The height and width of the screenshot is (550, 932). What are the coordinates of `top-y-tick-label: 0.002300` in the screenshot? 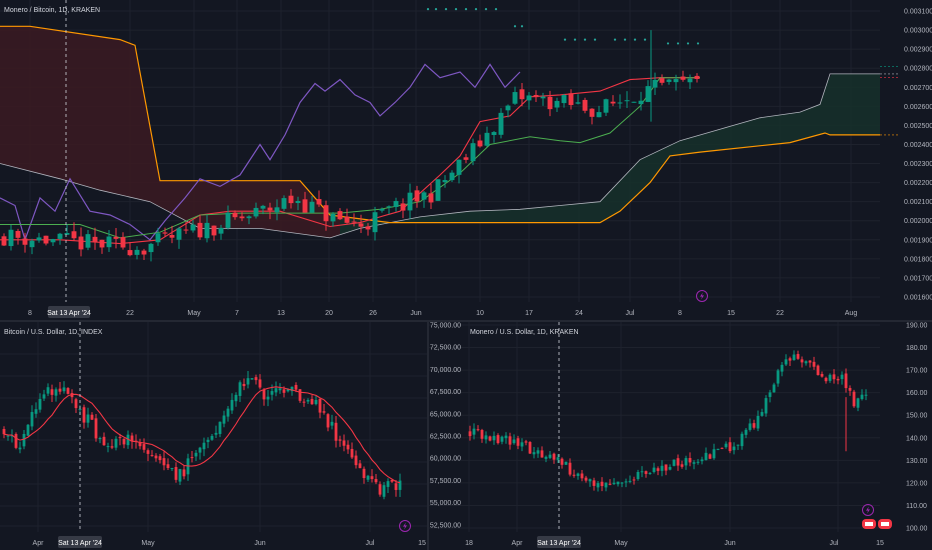 It's located at (918, 164).